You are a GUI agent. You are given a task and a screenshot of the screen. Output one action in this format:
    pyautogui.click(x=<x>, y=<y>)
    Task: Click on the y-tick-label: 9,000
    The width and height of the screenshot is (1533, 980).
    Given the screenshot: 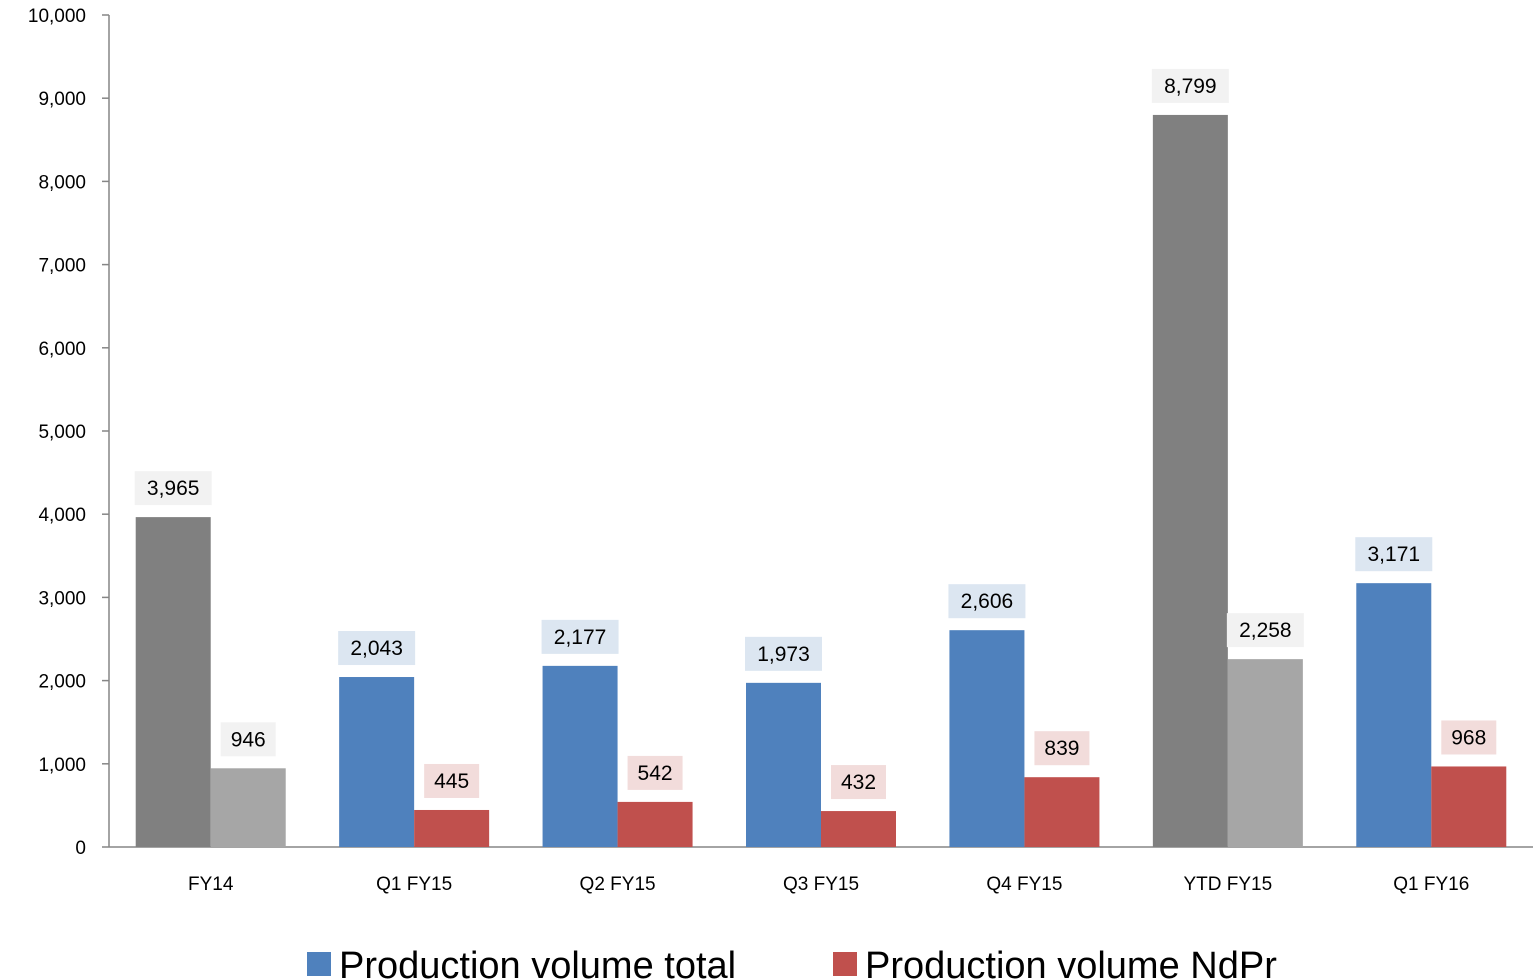 What is the action you would take?
    pyautogui.click(x=62, y=99)
    